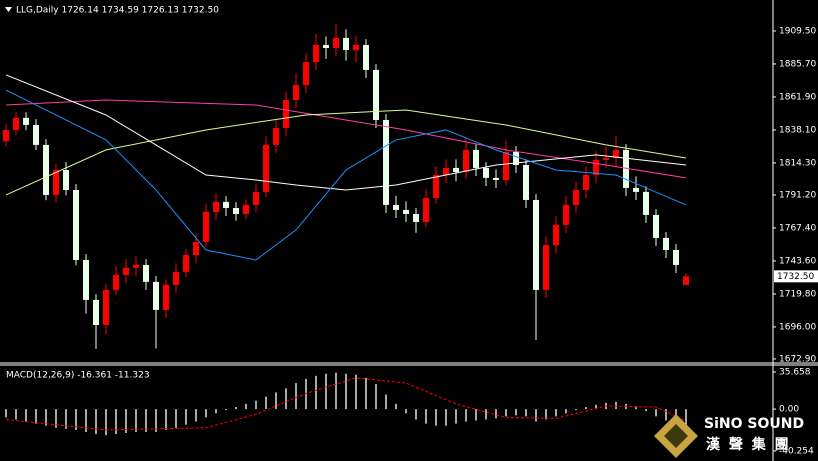  I want to click on y-tick-label: 35.658, so click(795, 372).